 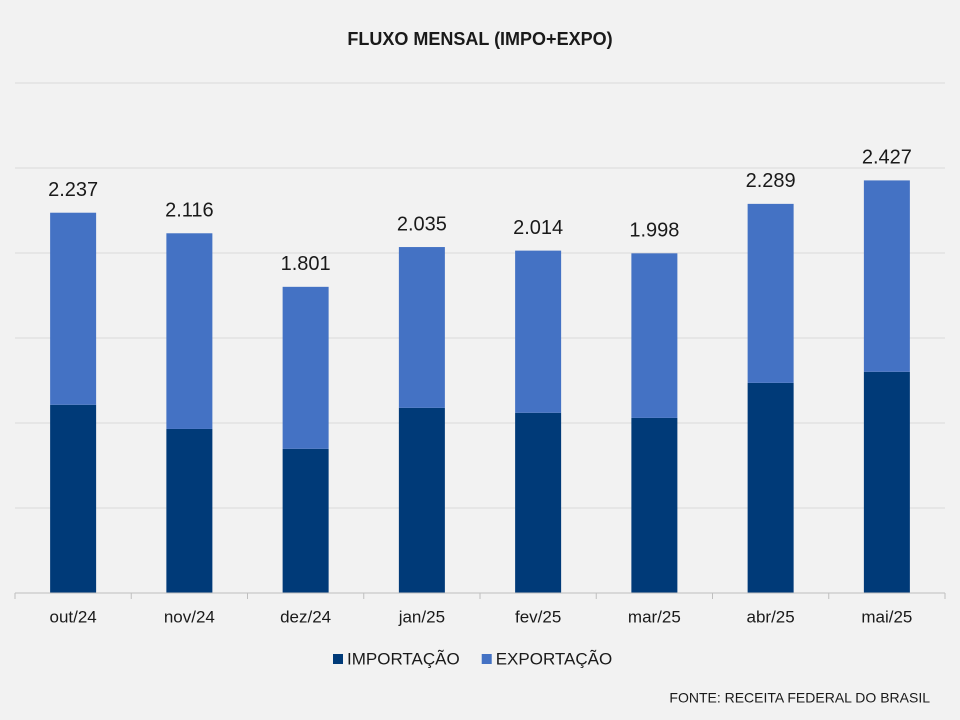 What do you see at coordinates (771, 616) in the screenshot?
I see `x-tick-label: abr/25` at bounding box center [771, 616].